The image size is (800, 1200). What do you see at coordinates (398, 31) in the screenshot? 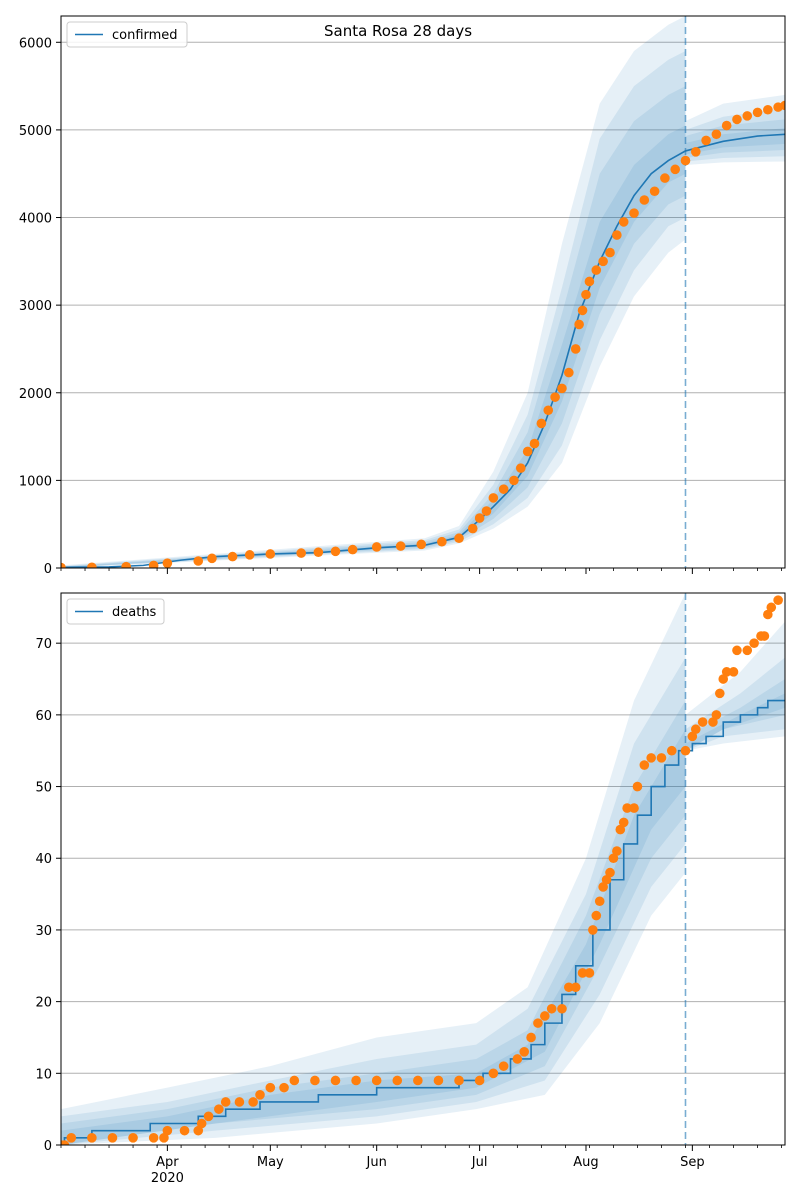
I see `figure-title: Santa Rosa 28 days` at bounding box center [398, 31].